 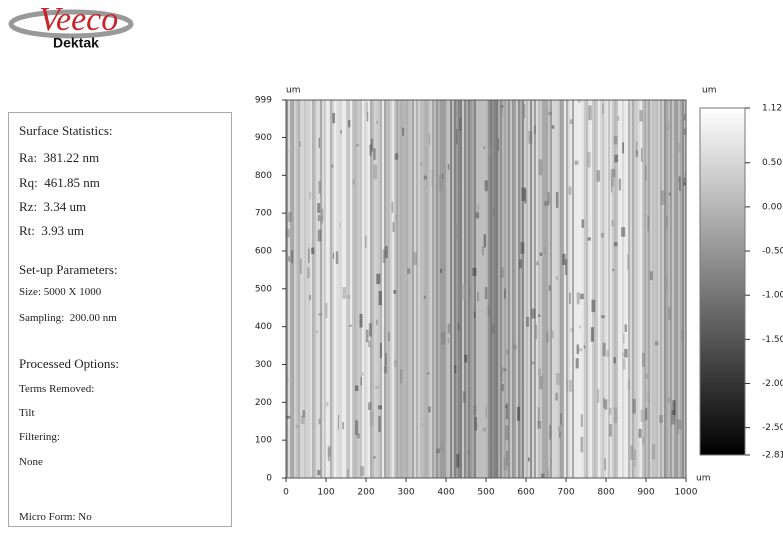 I want to click on stat: Ra: 381.22 nm, so click(x=59, y=157).